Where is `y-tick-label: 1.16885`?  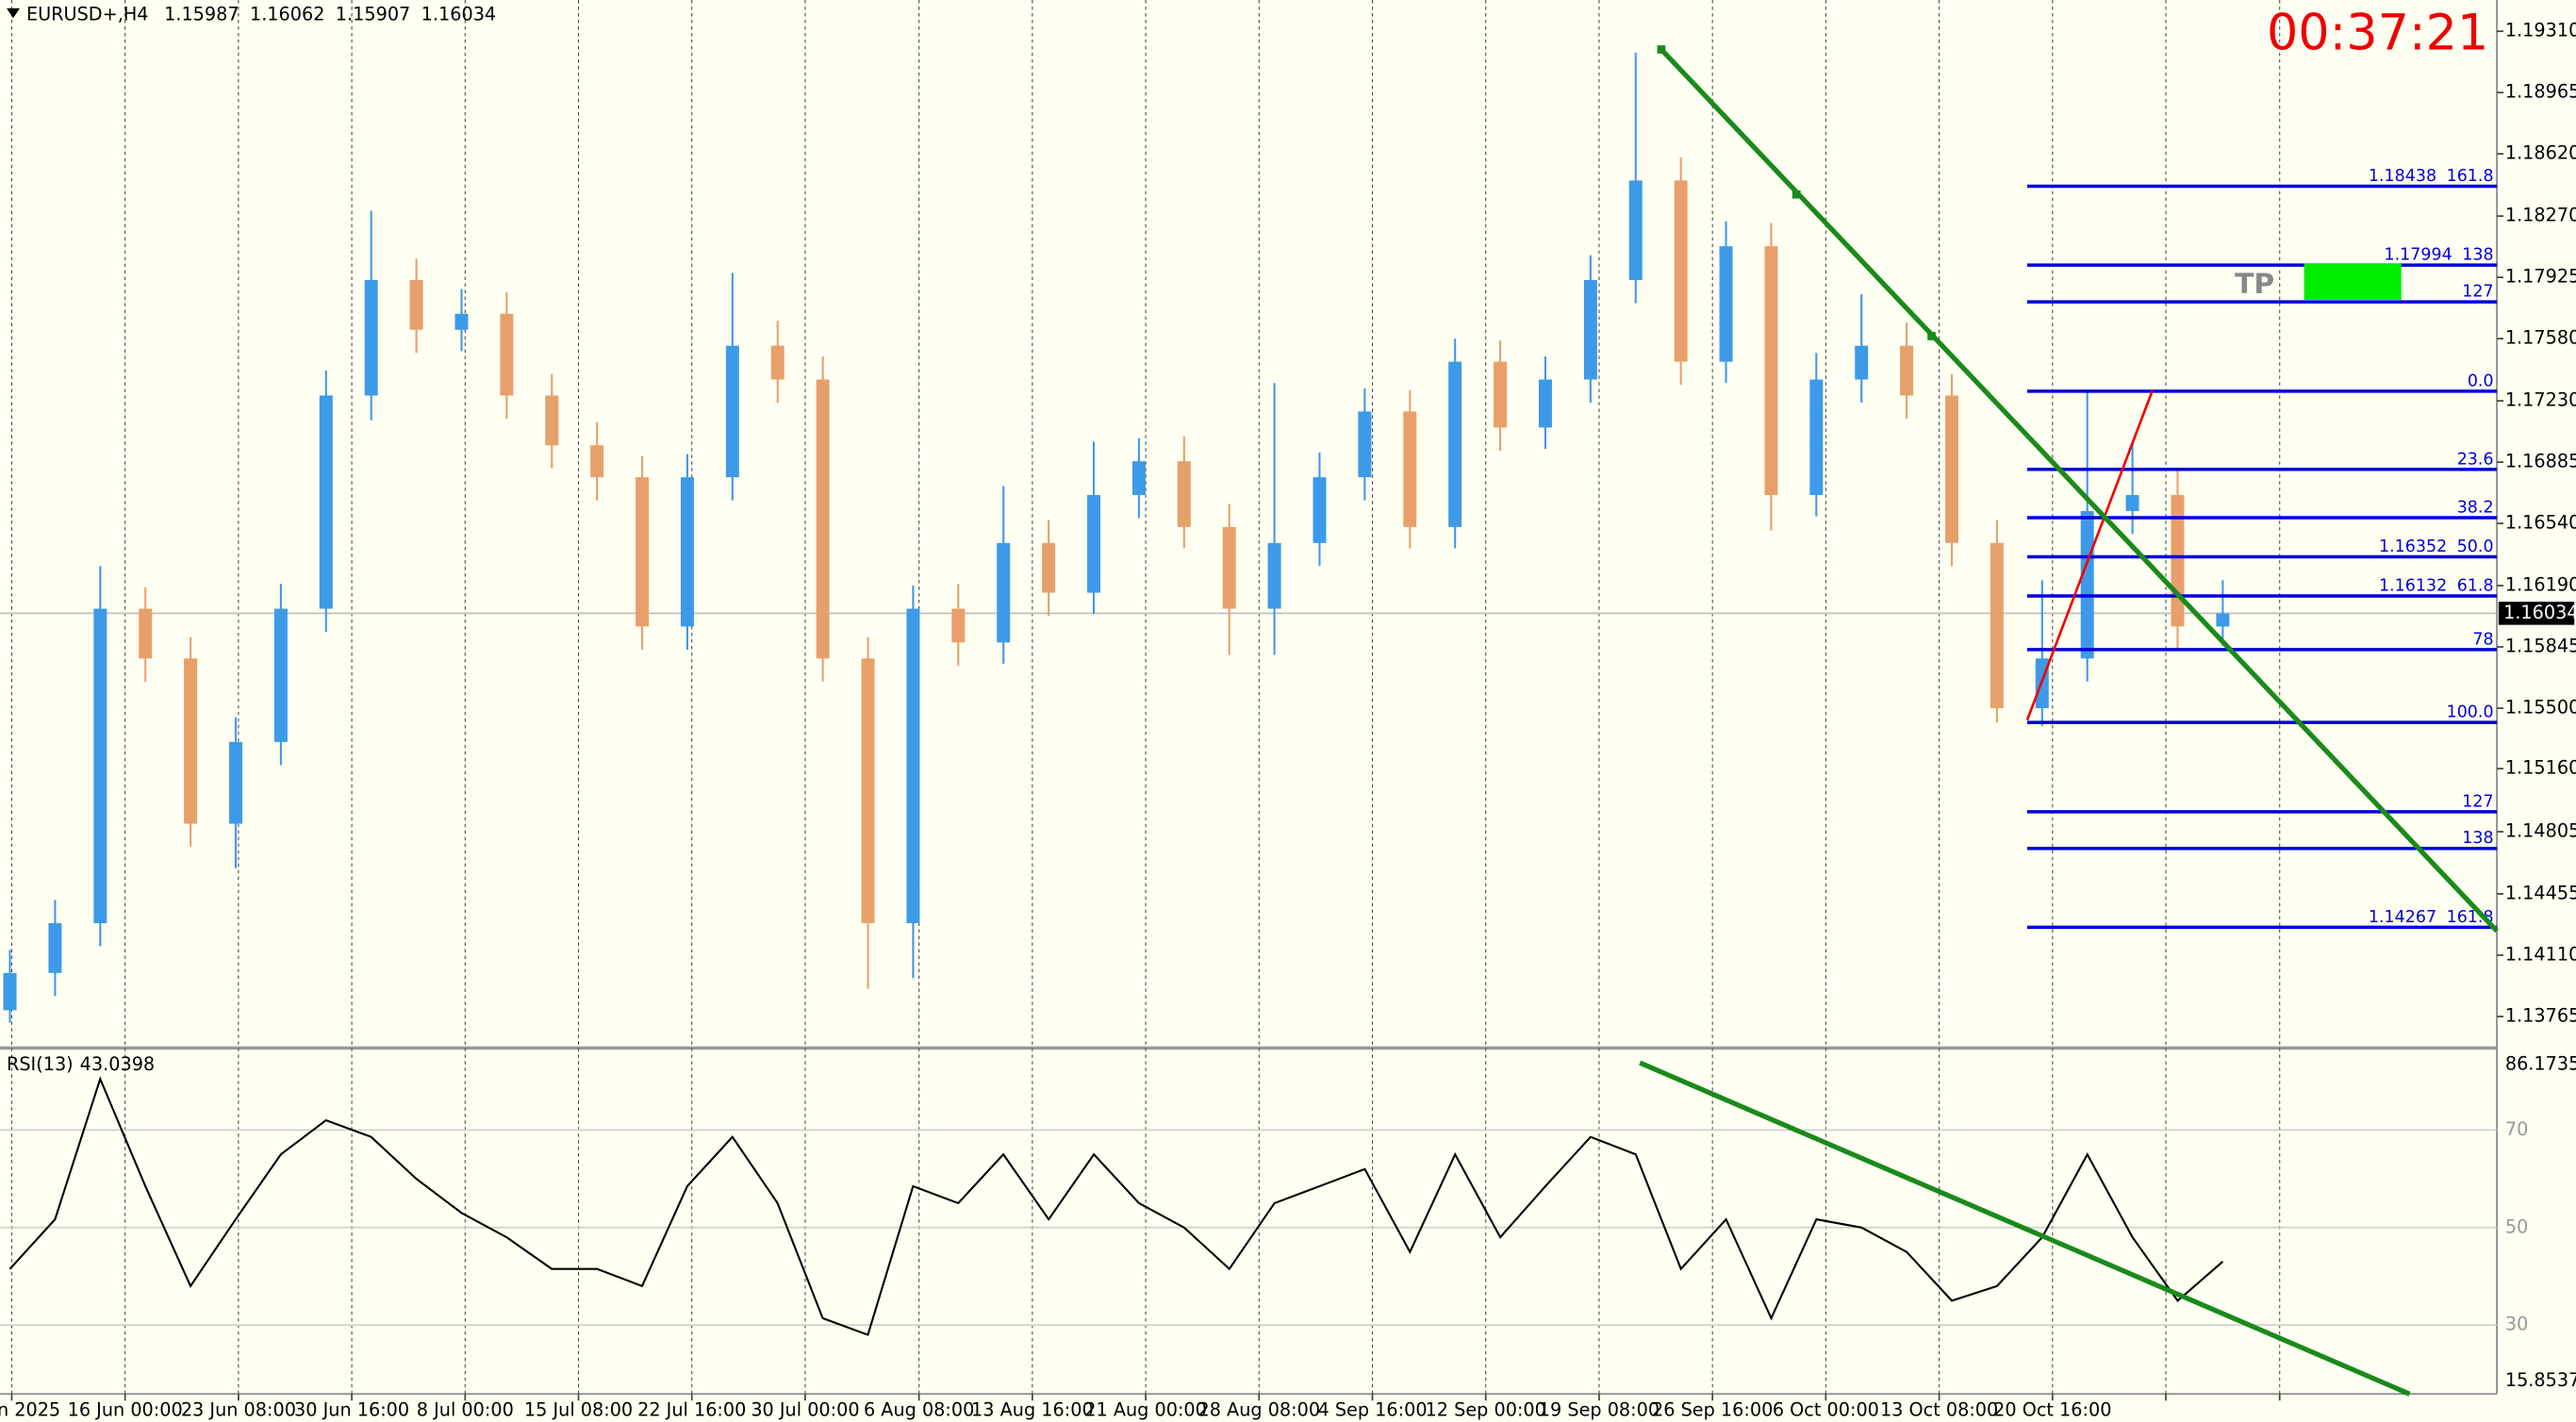
y-tick-label: 1.16885 is located at coordinates (2540, 461).